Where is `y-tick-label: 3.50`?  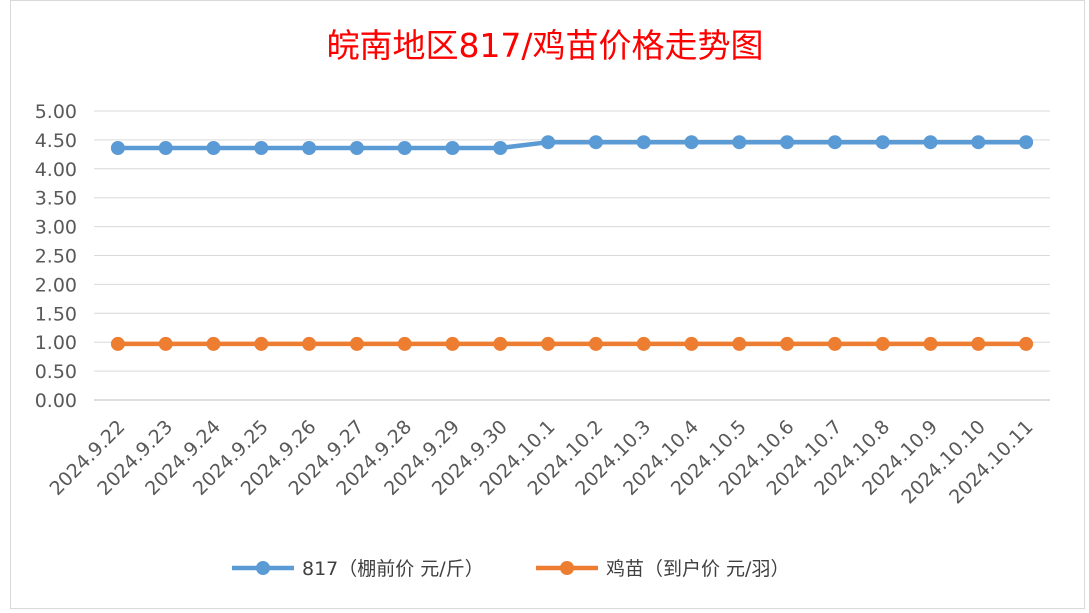 y-tick-label: 3.50 is located at coordinates (56, 199).